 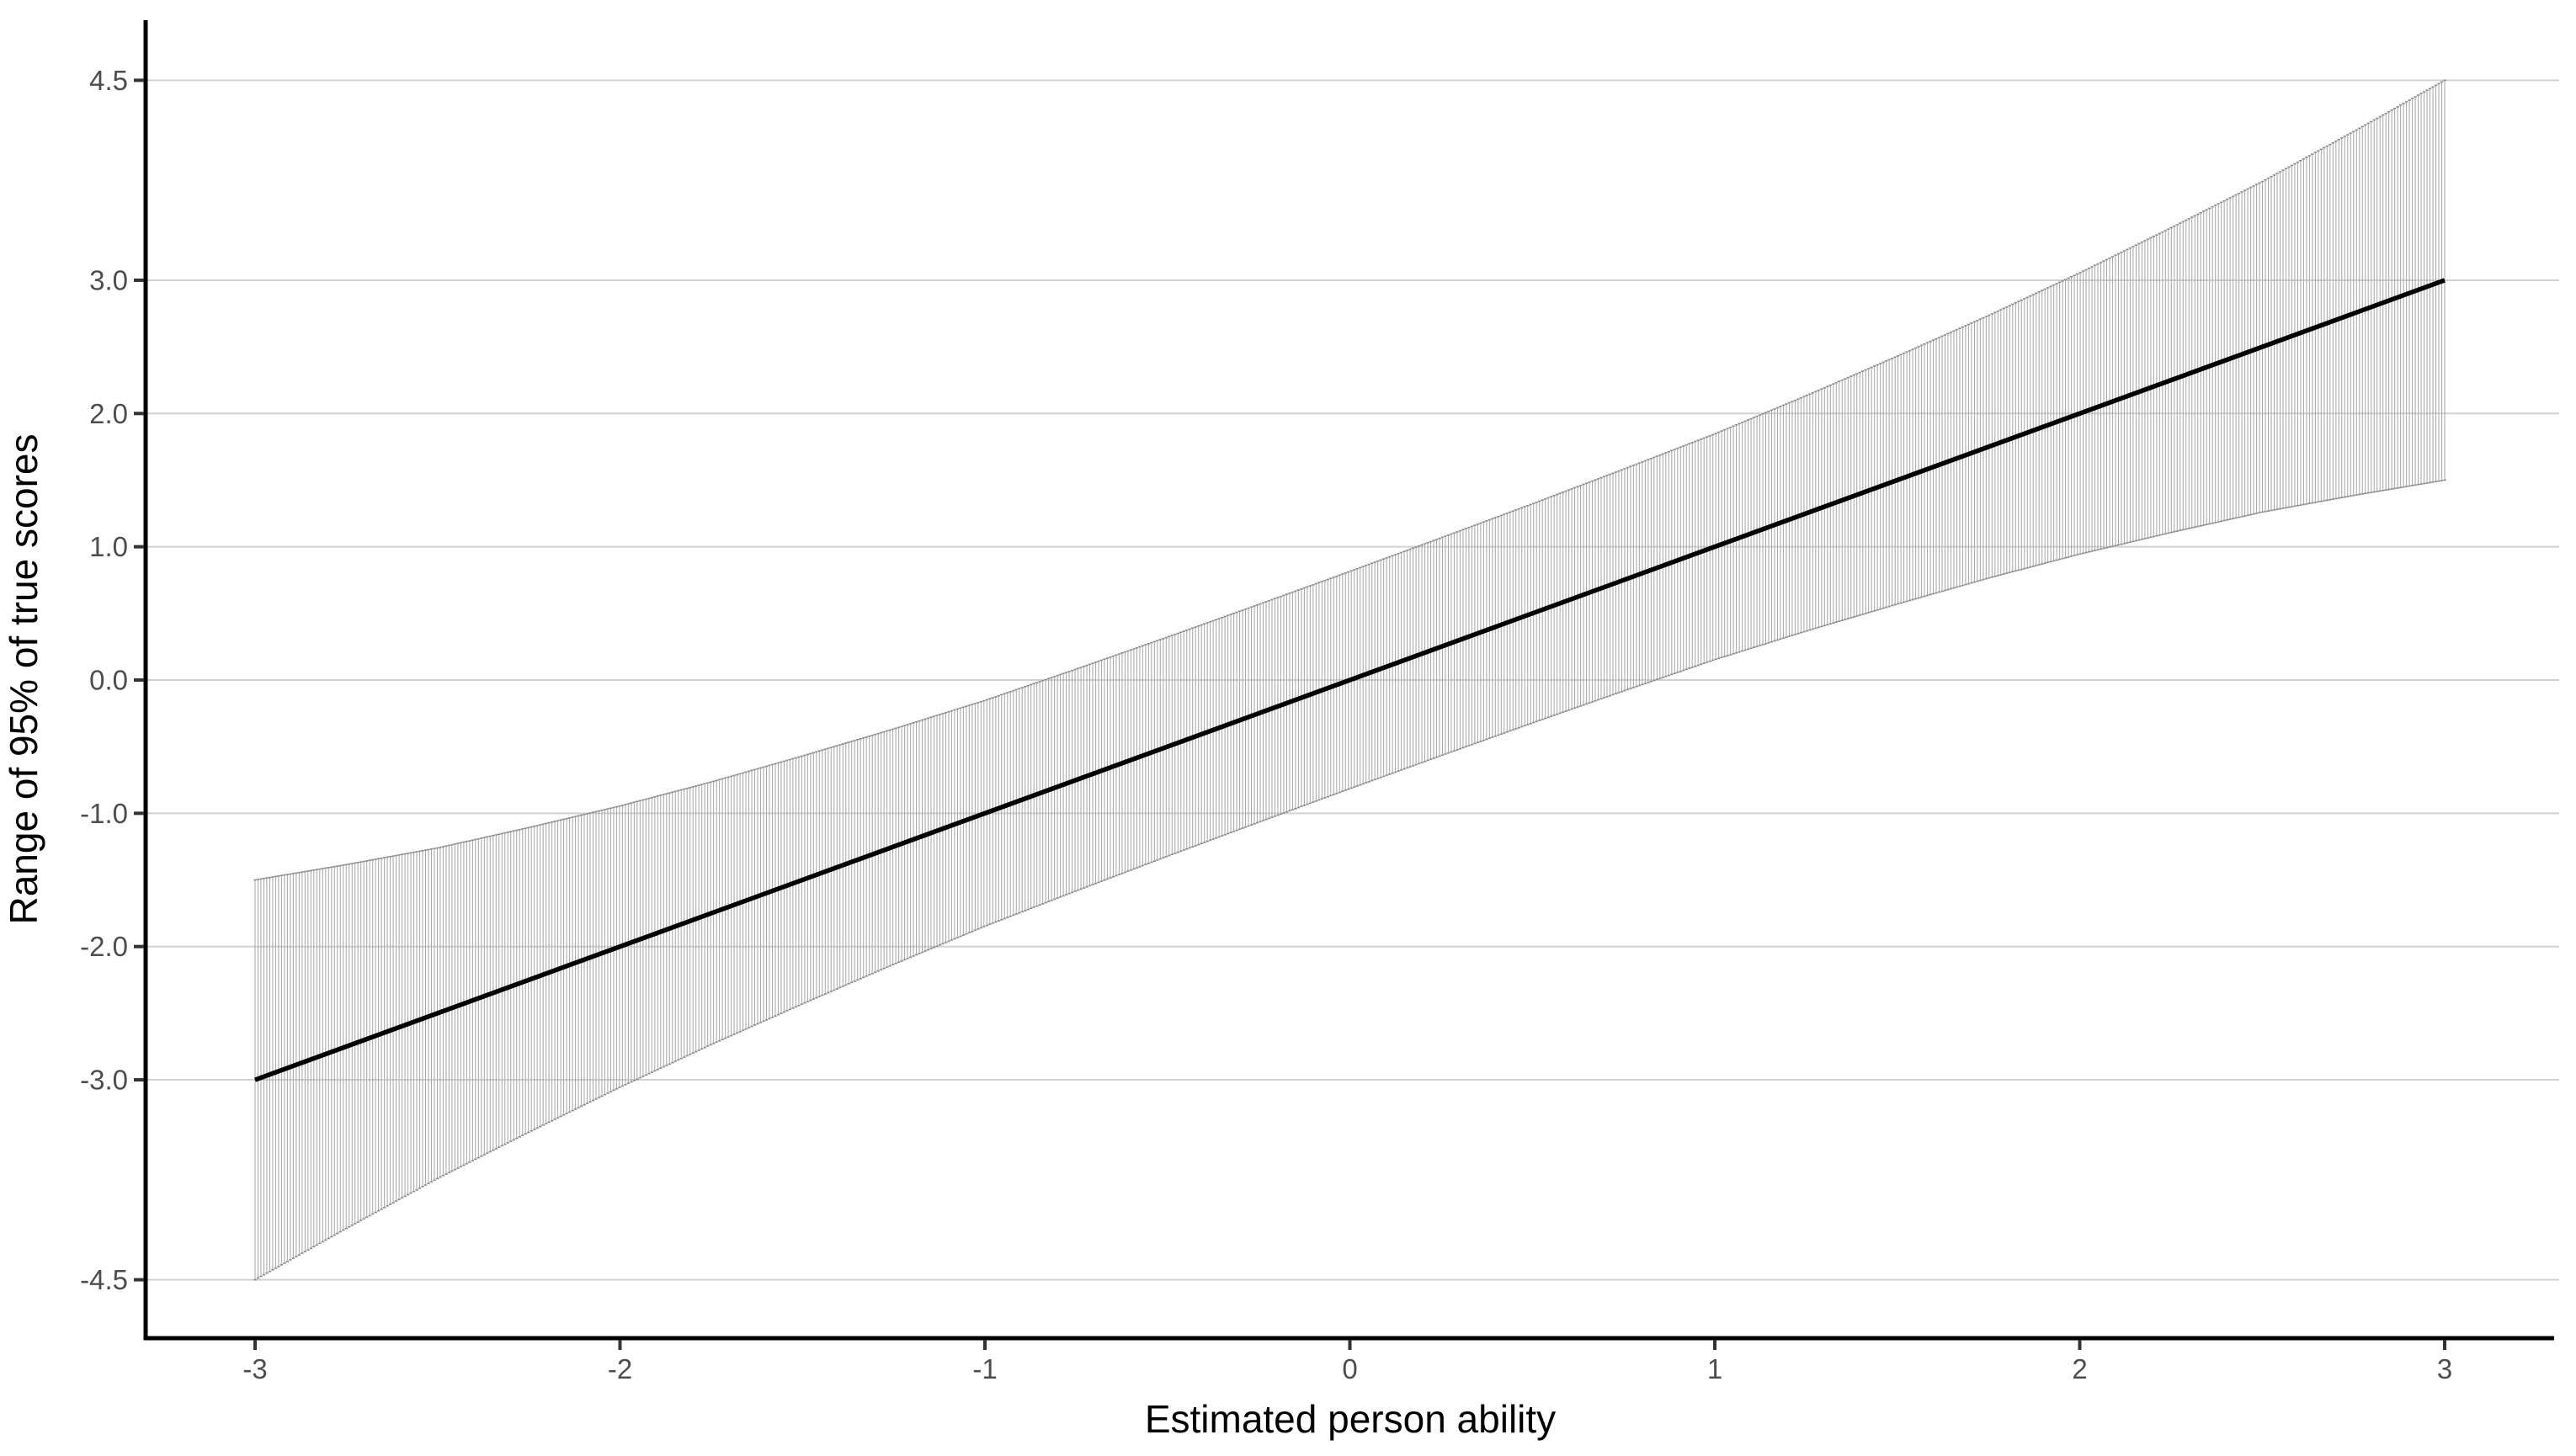 What do you see at coordinates (1350, 1345) in the screenshot?
I see `x-tick-marks` at bounding box center [1350, 1345].